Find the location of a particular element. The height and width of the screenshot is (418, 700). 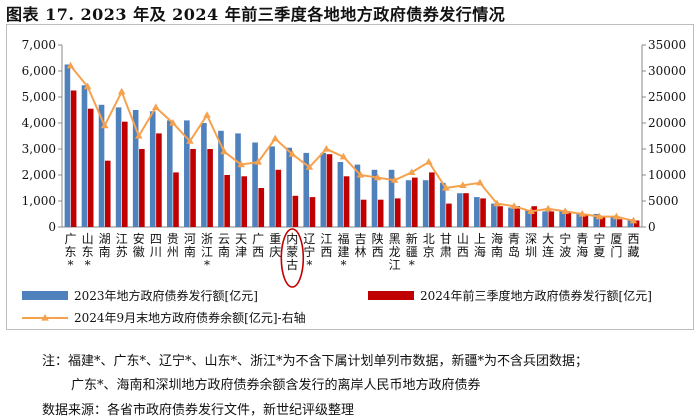

category-label: 徽 is located at coordinates (139, 251).